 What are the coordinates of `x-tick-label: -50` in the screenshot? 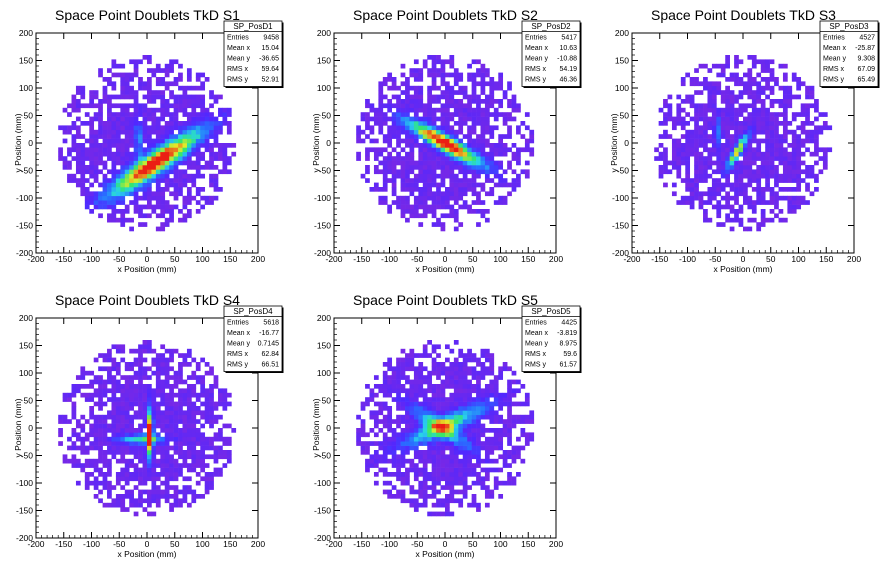 It's located at (417, 259).